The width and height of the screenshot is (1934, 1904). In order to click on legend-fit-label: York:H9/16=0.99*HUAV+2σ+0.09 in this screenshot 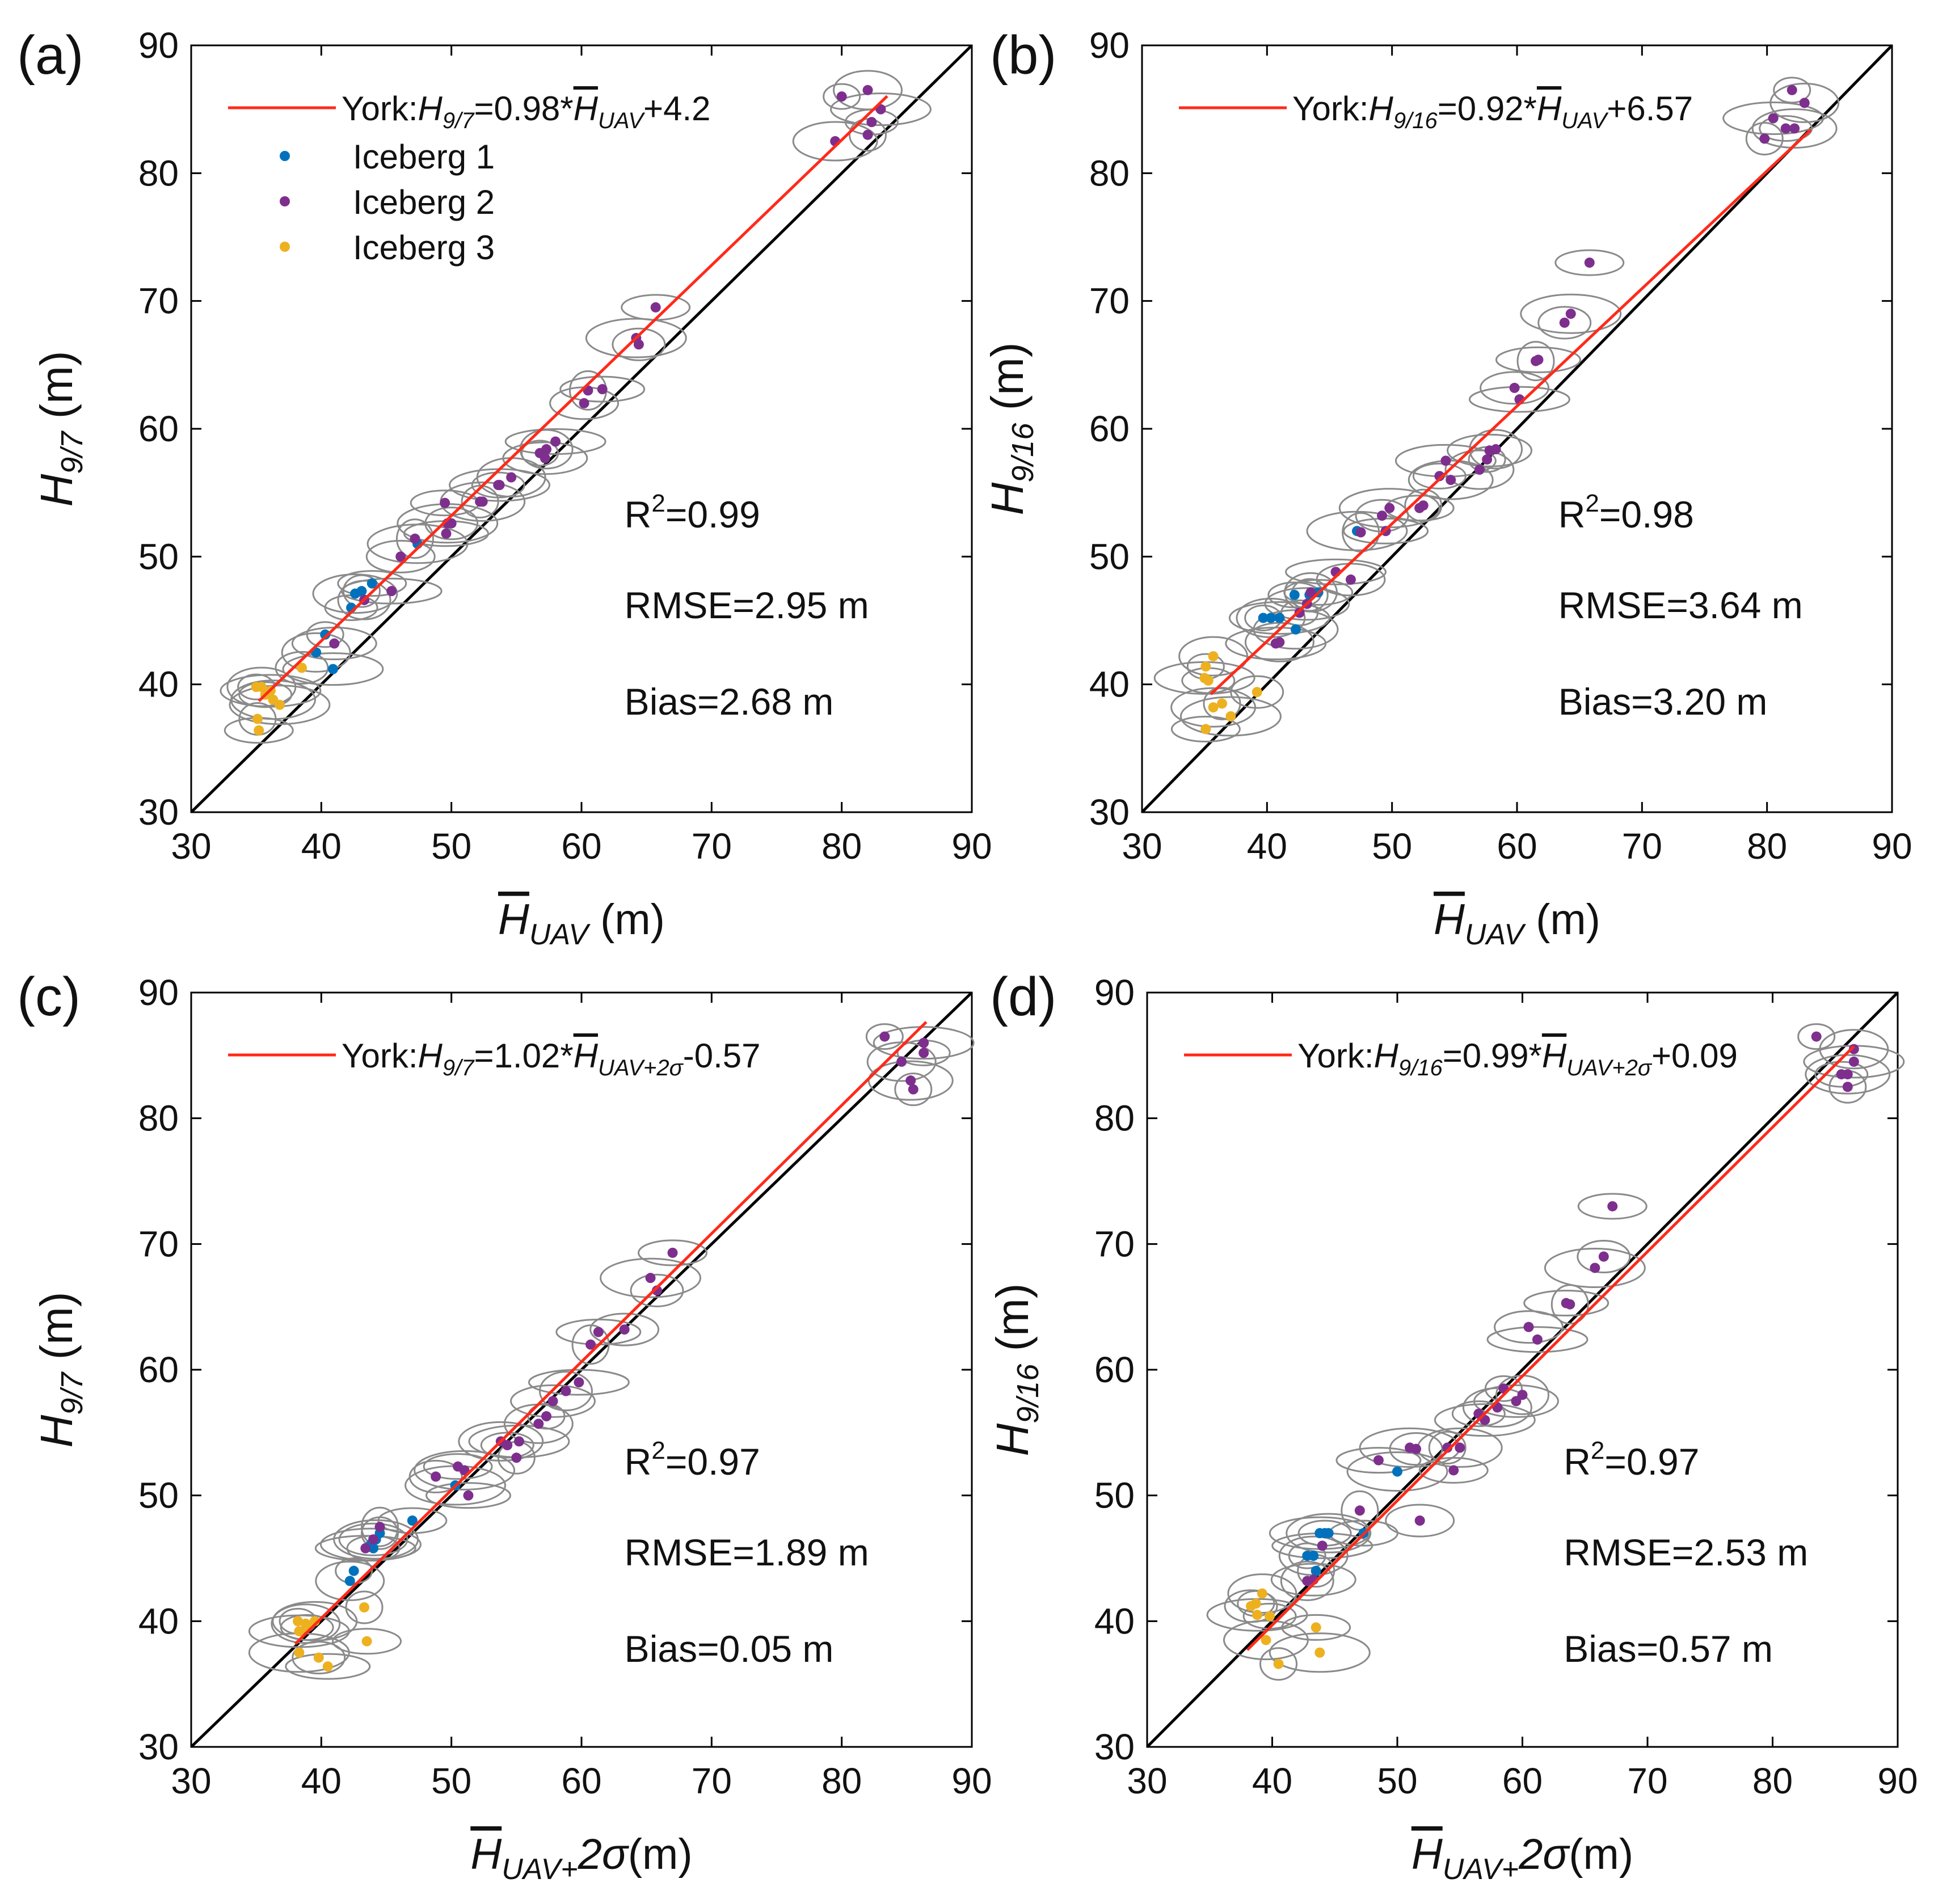, I will do `click(1517, 1058)`.